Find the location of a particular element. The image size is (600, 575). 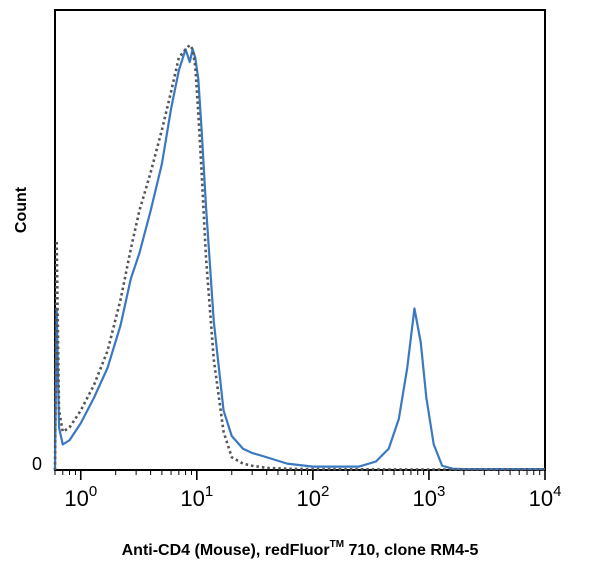

x-tick-label: 10¹ is located at coordinates (196, 497).